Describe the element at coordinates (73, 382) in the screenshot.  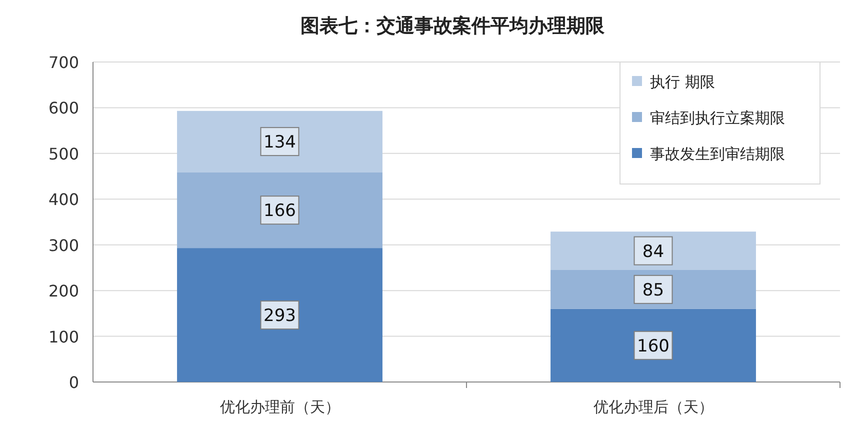
I see `y-tick-label: 0` at that location.